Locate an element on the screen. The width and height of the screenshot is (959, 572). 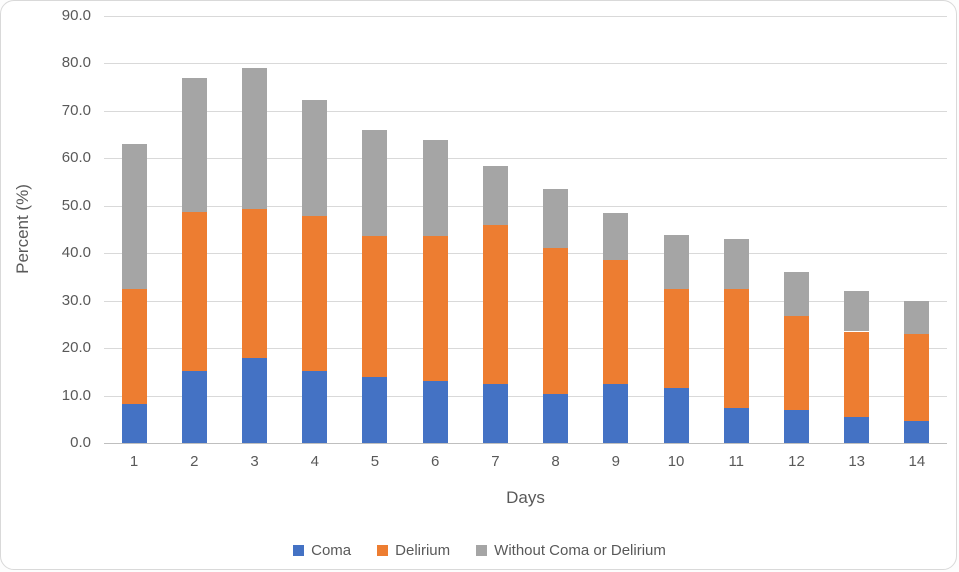
bar-day5-coma is located at coordinates (375, 410).